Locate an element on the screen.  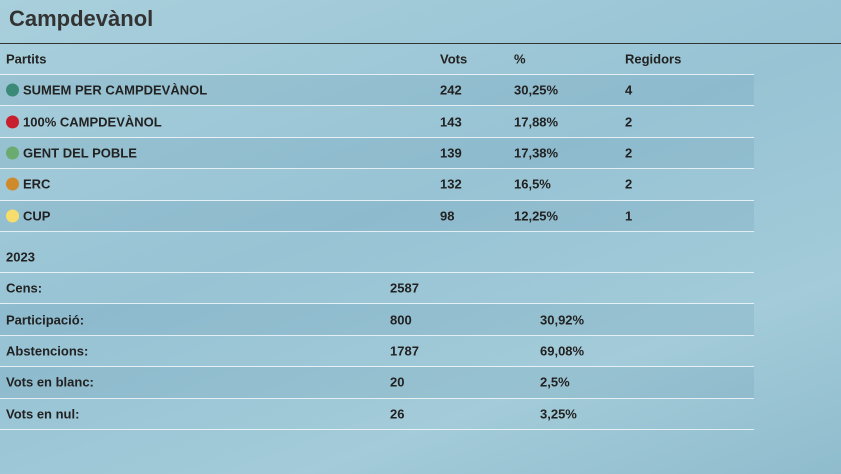
table-row: 100% CAMPDEVÀNOL 143 17,88% 2 is located at coordinates (377, 122).